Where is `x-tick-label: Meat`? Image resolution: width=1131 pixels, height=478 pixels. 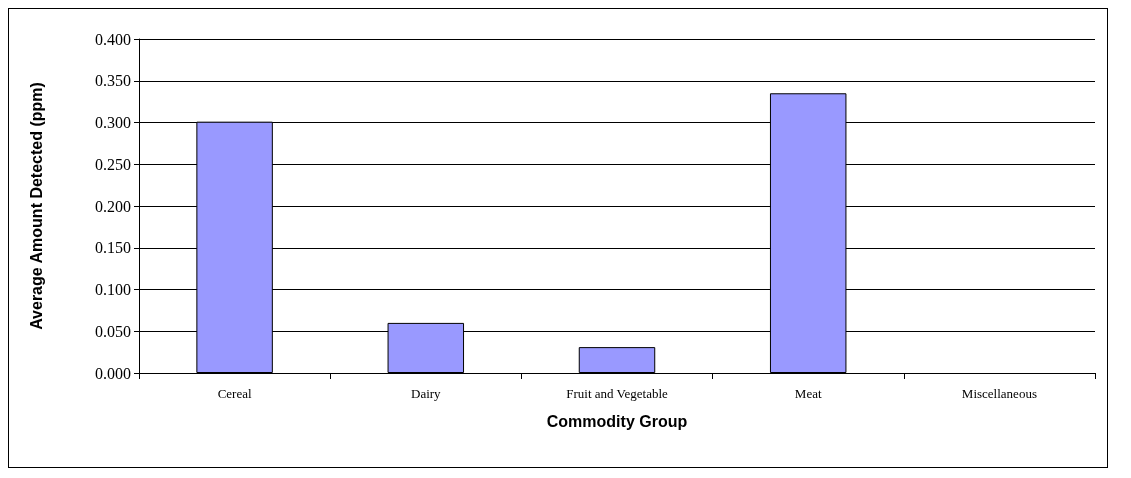 x-tick-label: Meat is located at coordinates (808, 393).